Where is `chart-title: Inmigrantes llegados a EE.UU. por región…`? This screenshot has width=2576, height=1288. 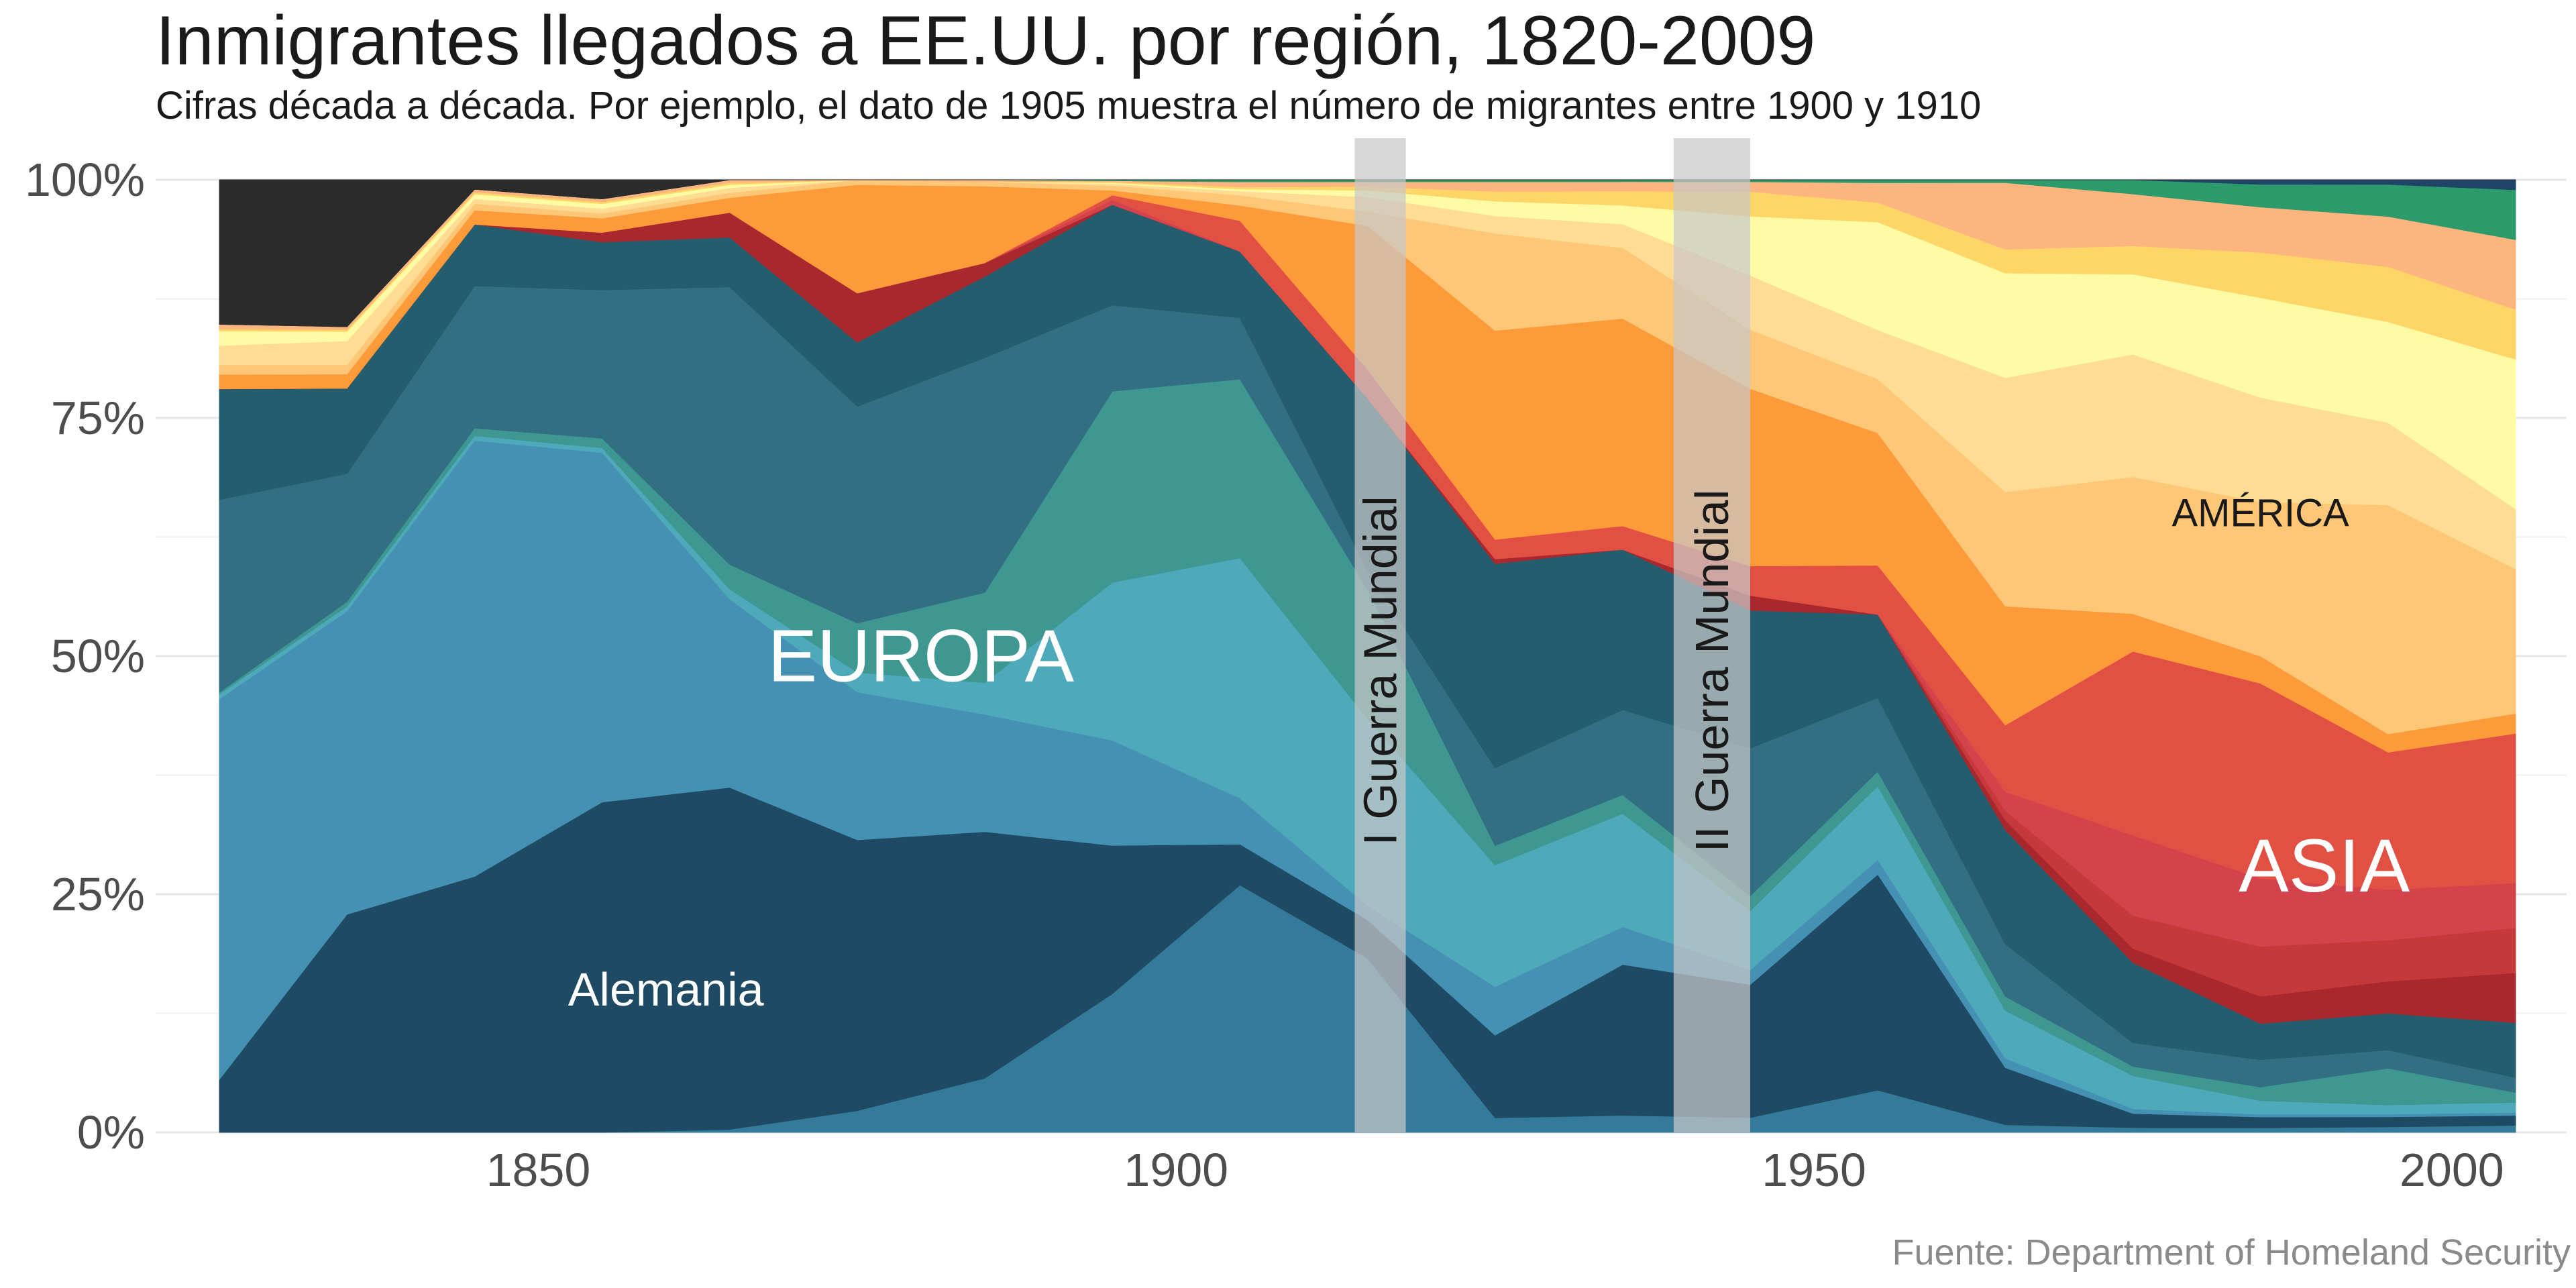
chart-title: Inmigrantes llegados a EE.UU. por región… is located at coordinates (986, 41).